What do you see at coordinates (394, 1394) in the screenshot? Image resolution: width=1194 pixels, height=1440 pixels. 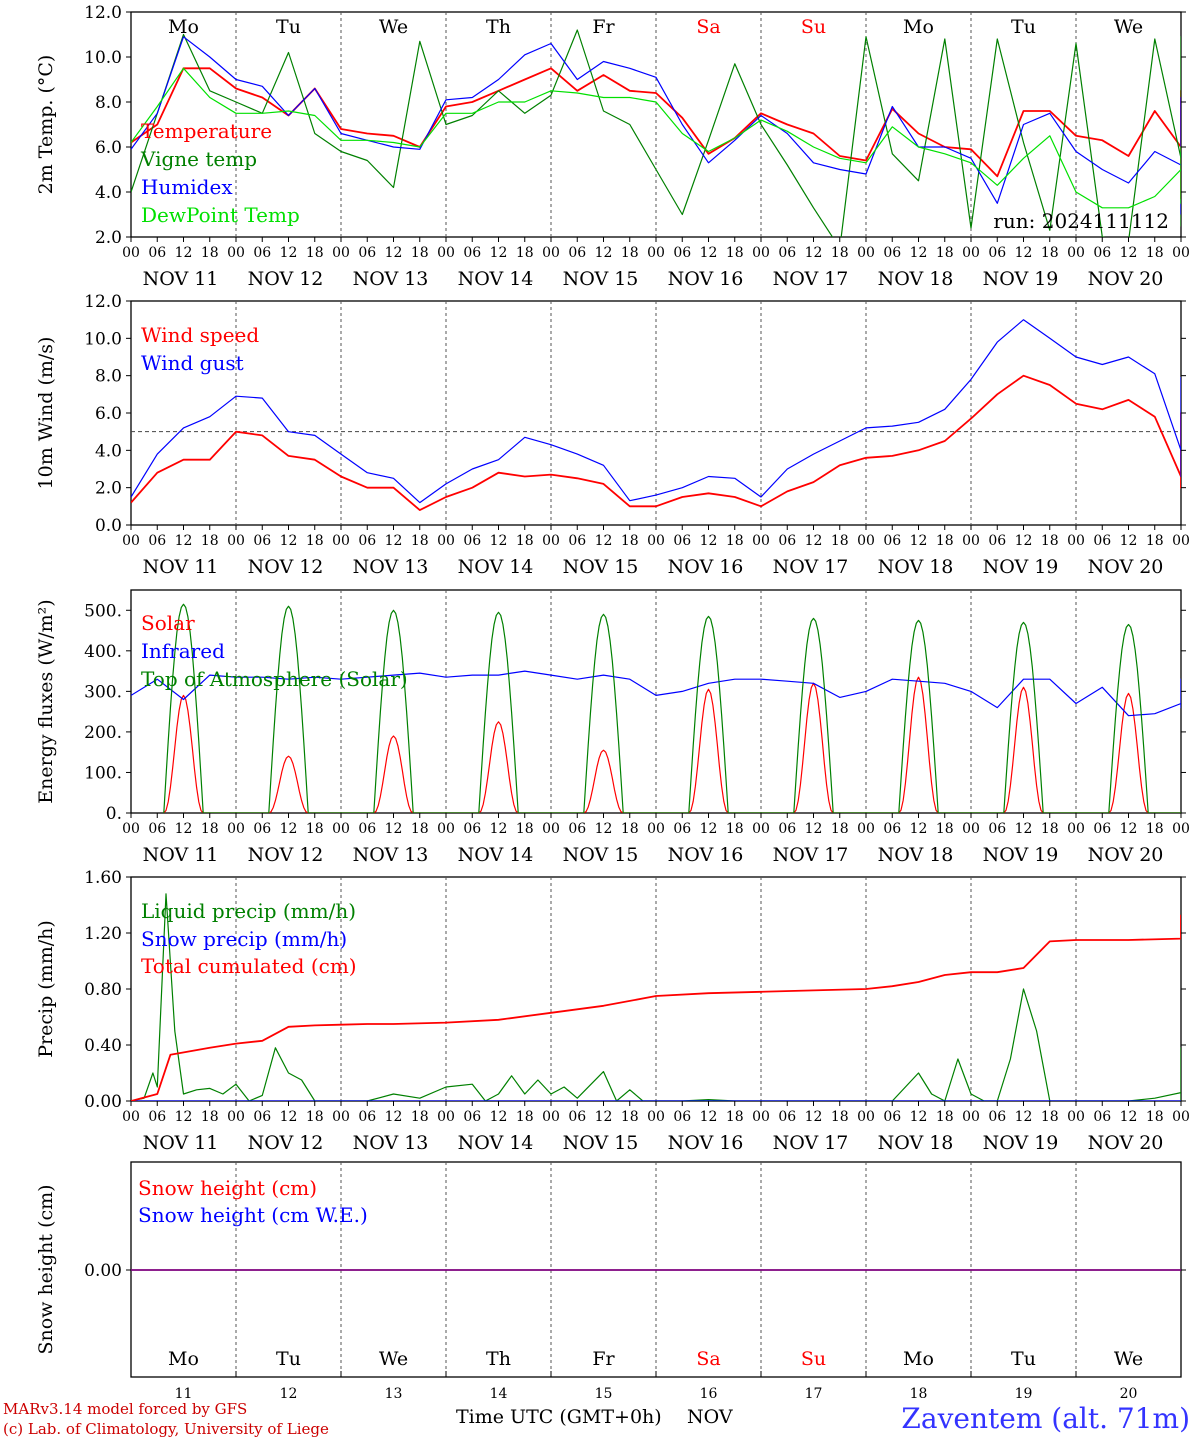 I see `day-number-label: 13` at bounding box center [394, 1394].